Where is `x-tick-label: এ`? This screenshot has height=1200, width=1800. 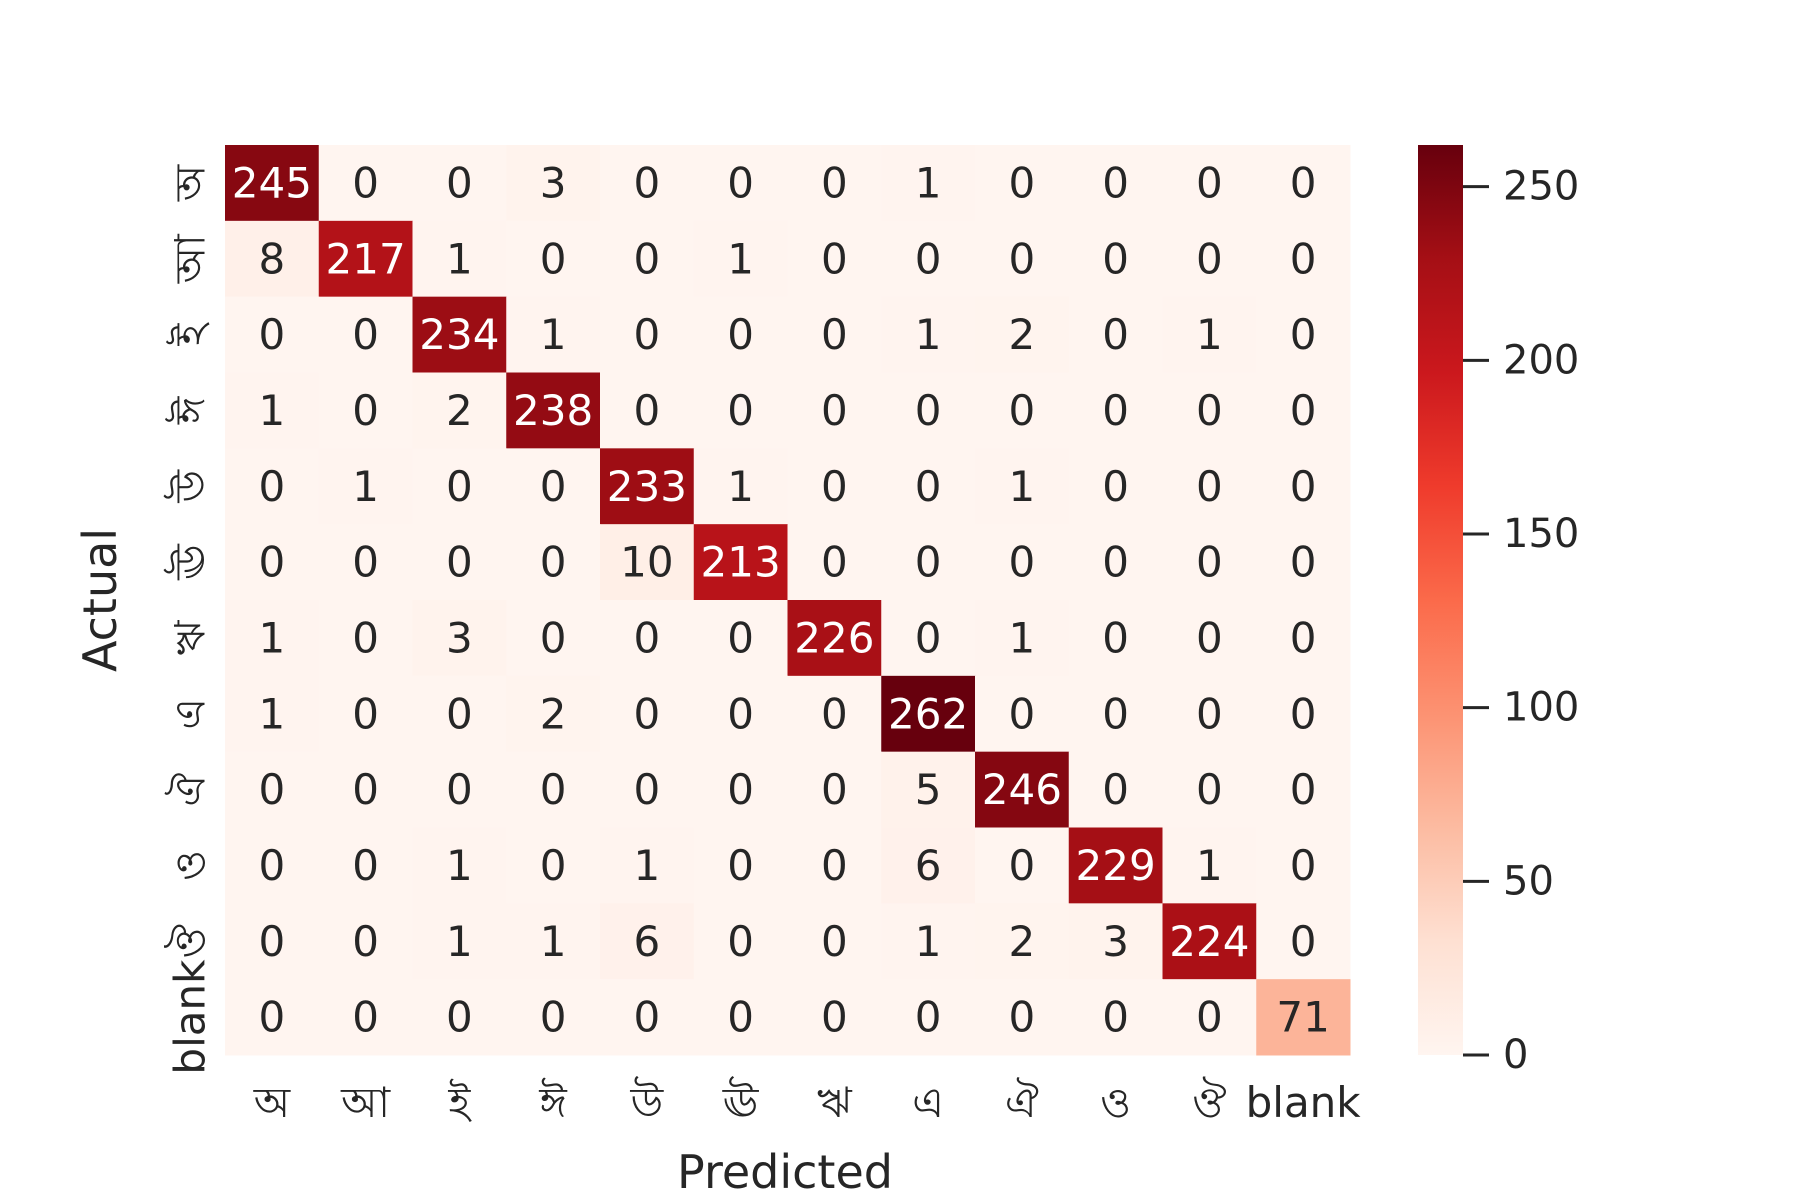
x-tick-label: এ is located at coordinates (928, 1102).